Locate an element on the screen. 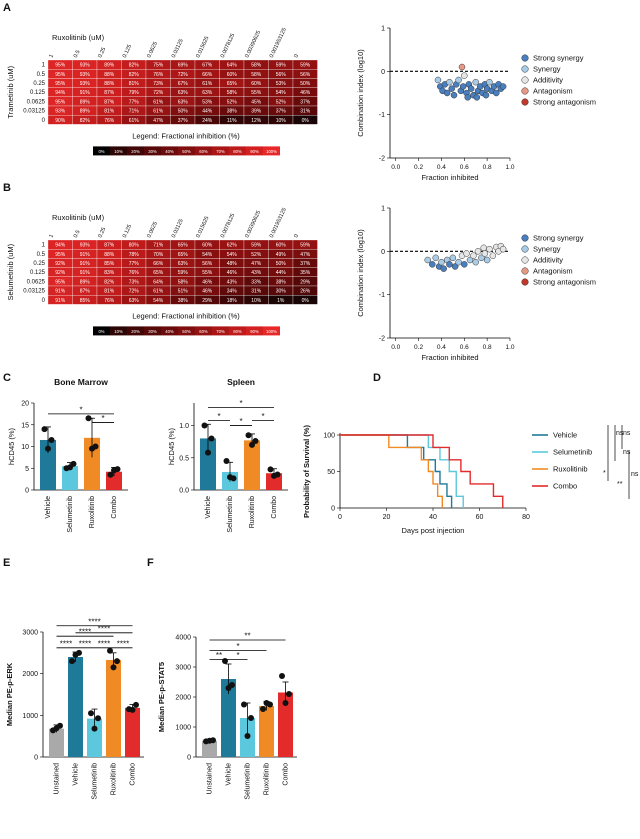  x-axis-label: Days post injection is located at coordinates (433, 530).